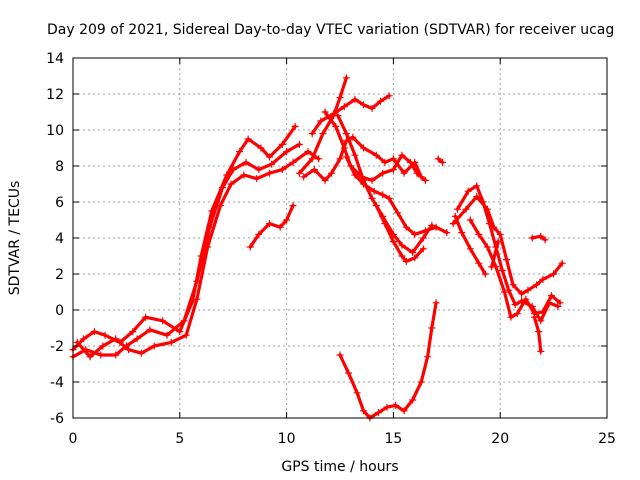  I want to click on x-axis-label: GPS time / hours, so click(339, 467).